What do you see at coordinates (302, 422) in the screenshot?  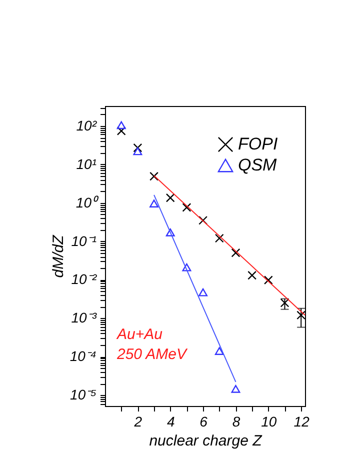 I see `x-tick-label: 12` at bounding box center [302, 422].